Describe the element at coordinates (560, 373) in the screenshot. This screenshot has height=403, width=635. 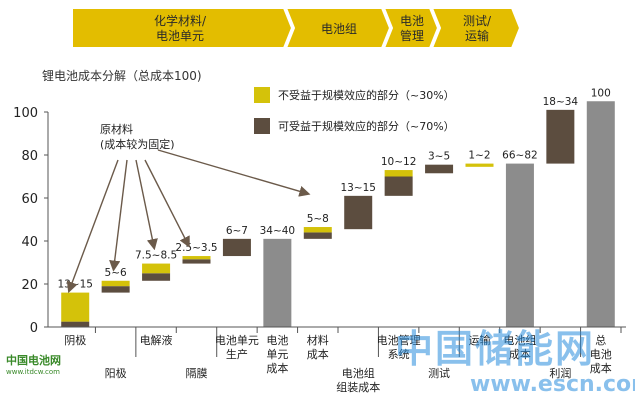
I see `x-category-label: 利润` at that location.